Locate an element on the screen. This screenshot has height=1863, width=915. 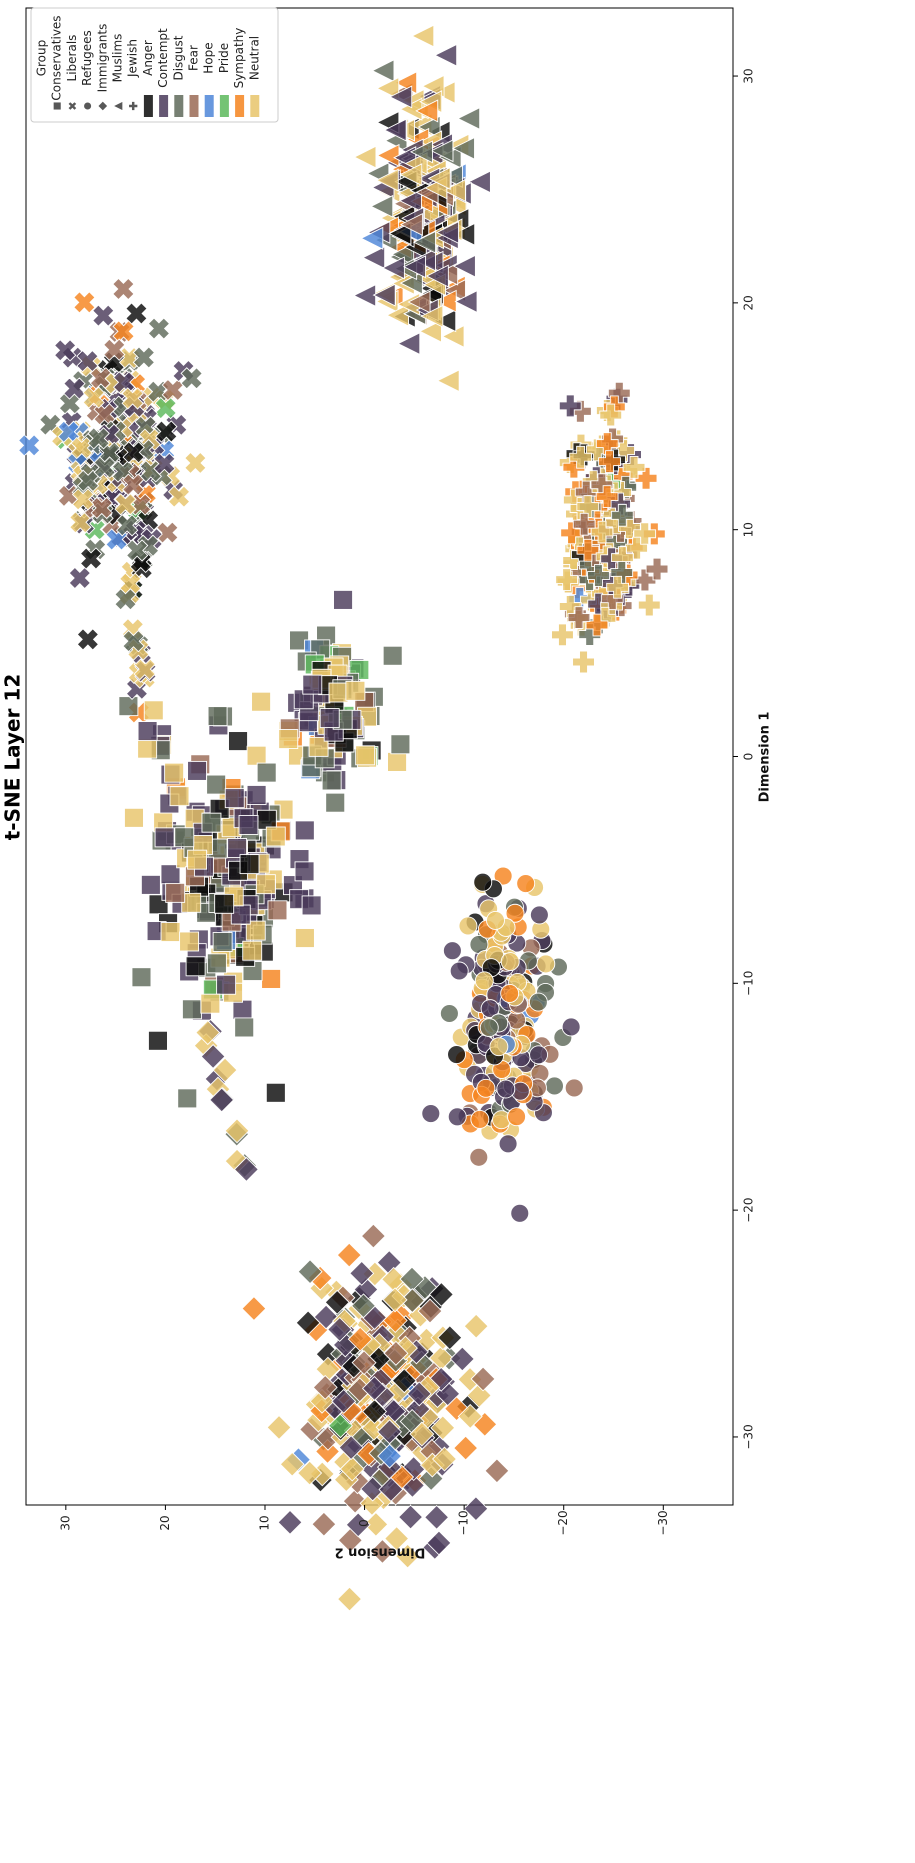
x-axis-label: Dimension 1 is located at coordinates (765, 757).